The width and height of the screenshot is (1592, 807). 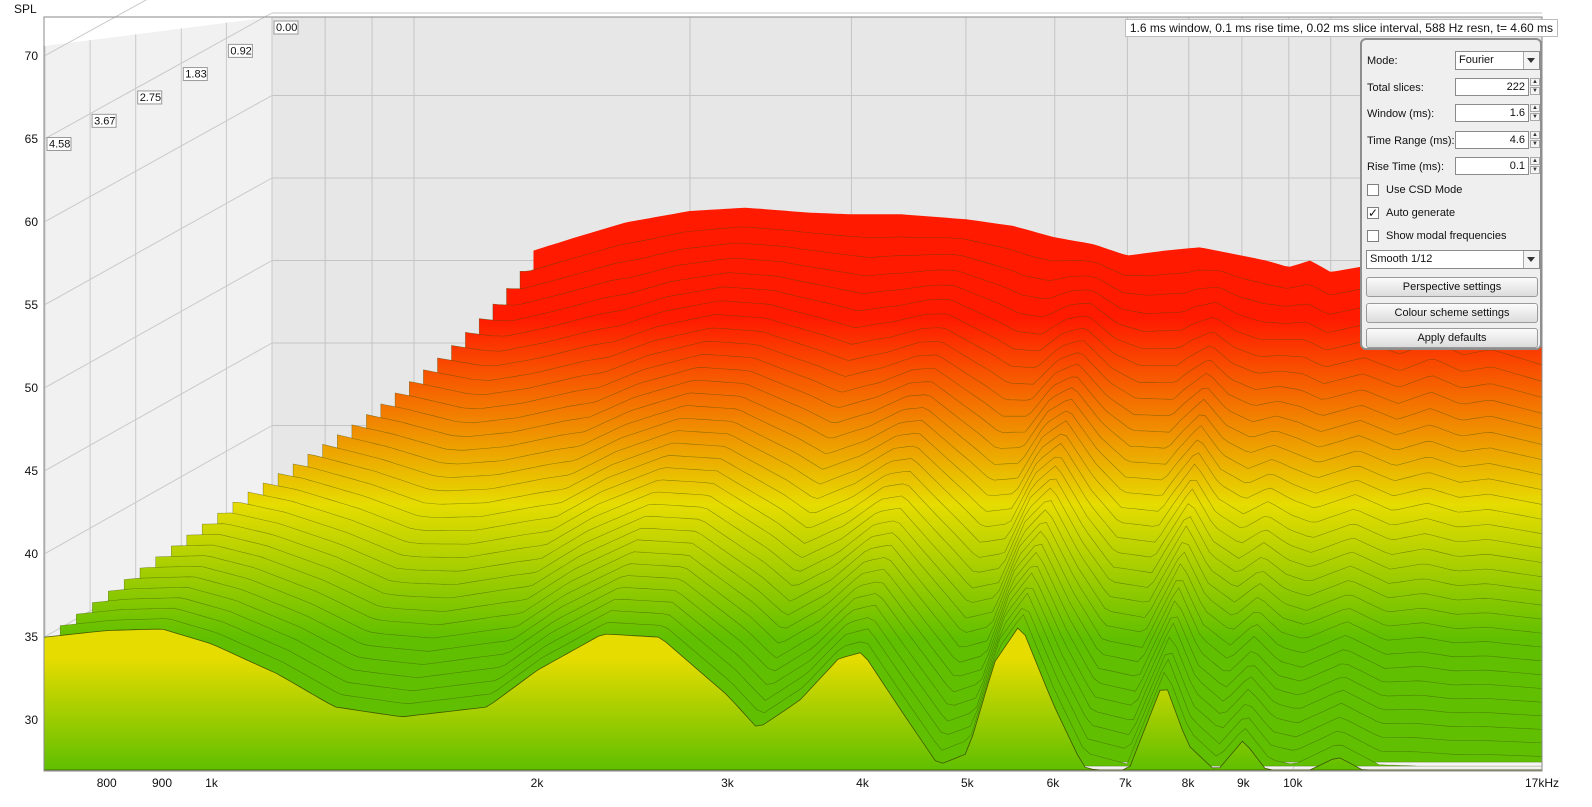 I want to click on x-tick-label: 5k, so click(x=968, y=783).